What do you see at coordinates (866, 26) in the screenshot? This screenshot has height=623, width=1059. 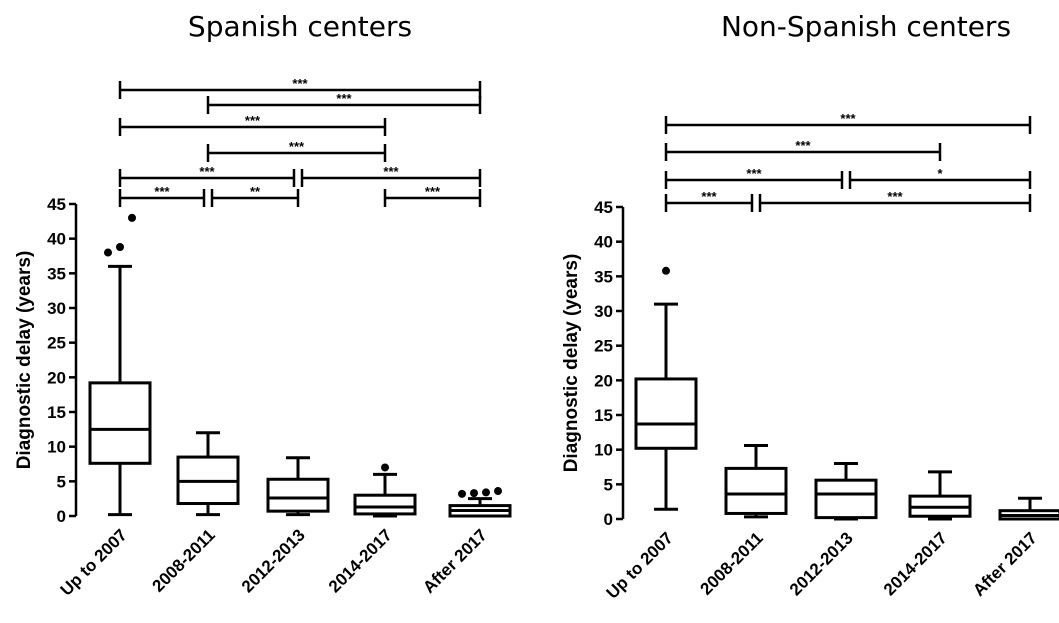 I see `chart-title: Non-Spanish centers` at bounding box center [866, 26].